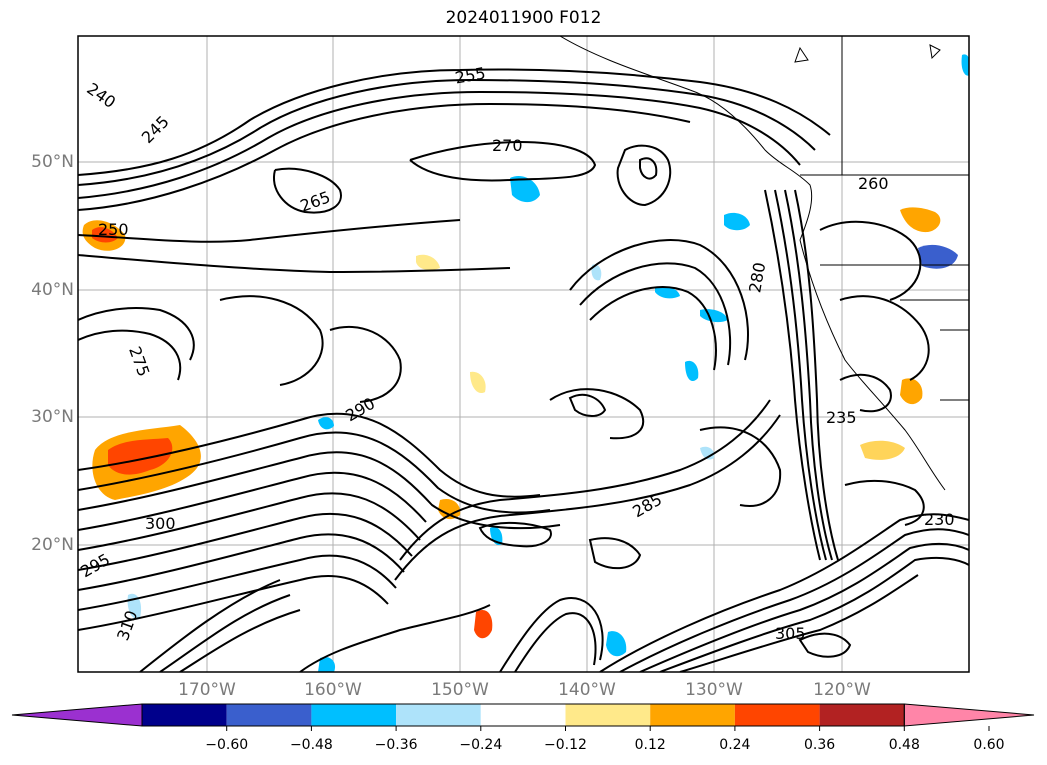 This screenshot has height=765, width=1047. Describe the element at coordinates (969, 715) in the screenshot. I see `colorbar-extend-high` at that location.